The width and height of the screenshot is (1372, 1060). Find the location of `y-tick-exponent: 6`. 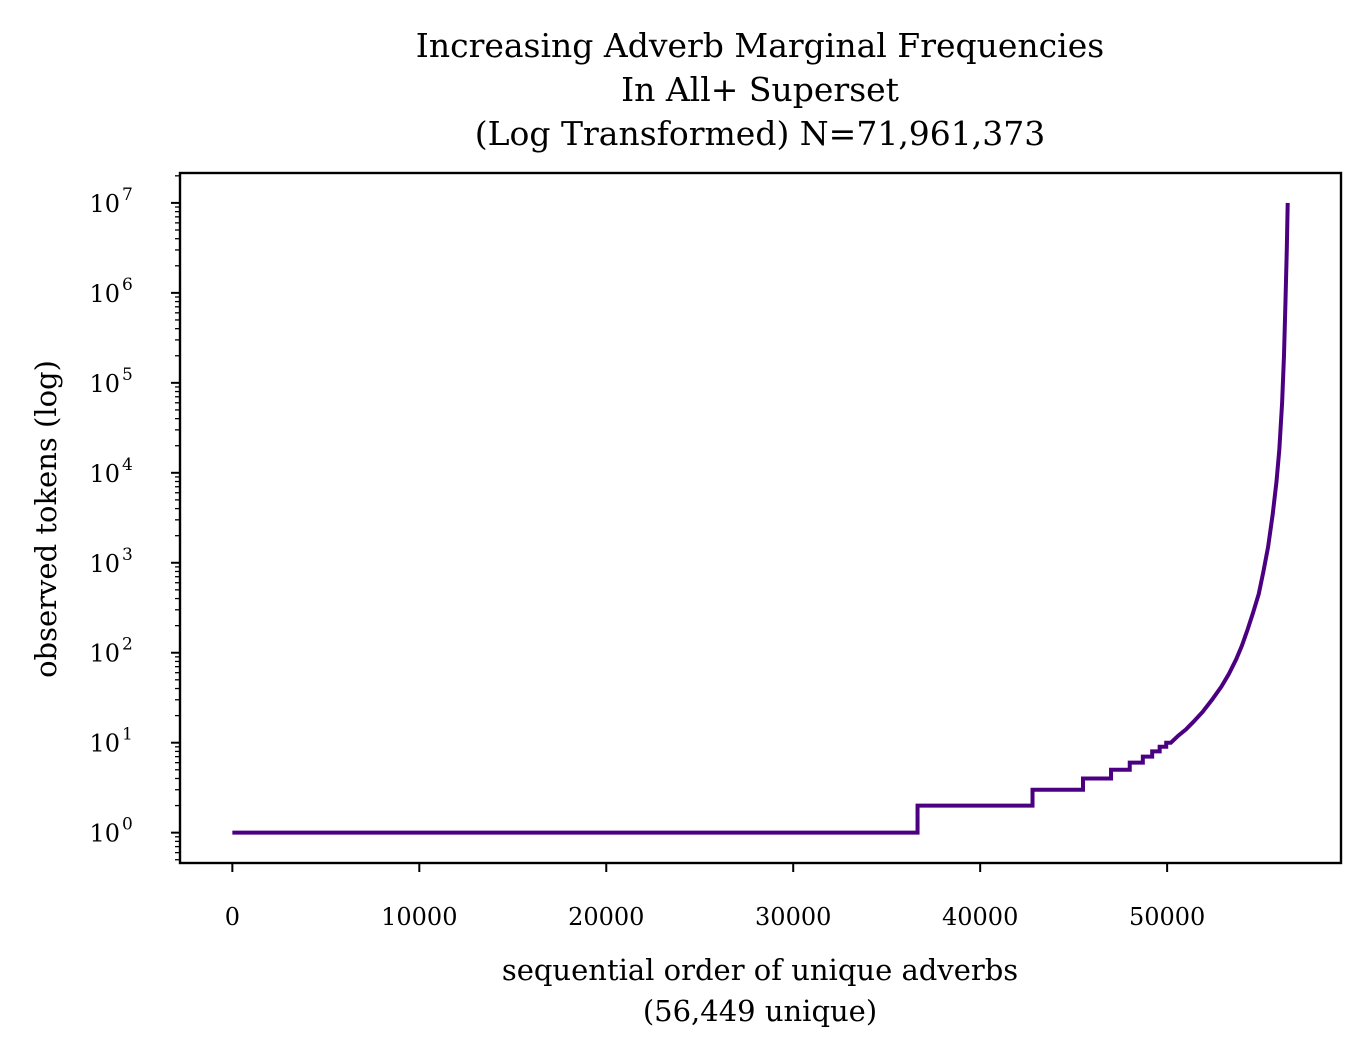

y-tick-exponent: 6 is located at coordinates (127, 285).